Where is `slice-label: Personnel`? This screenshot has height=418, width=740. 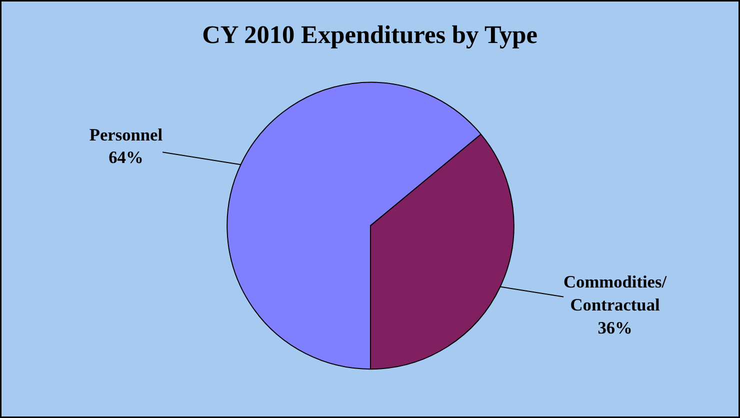
slice-label: Personnel is located at coordinates (126, 134).